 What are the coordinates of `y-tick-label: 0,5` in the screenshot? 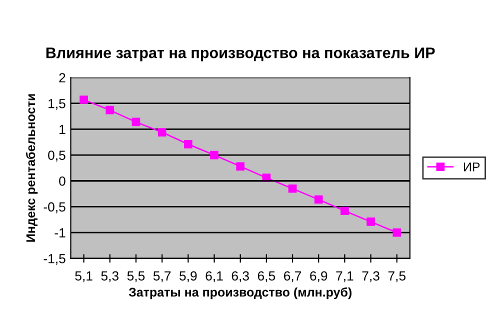 It's located at (57, 156).